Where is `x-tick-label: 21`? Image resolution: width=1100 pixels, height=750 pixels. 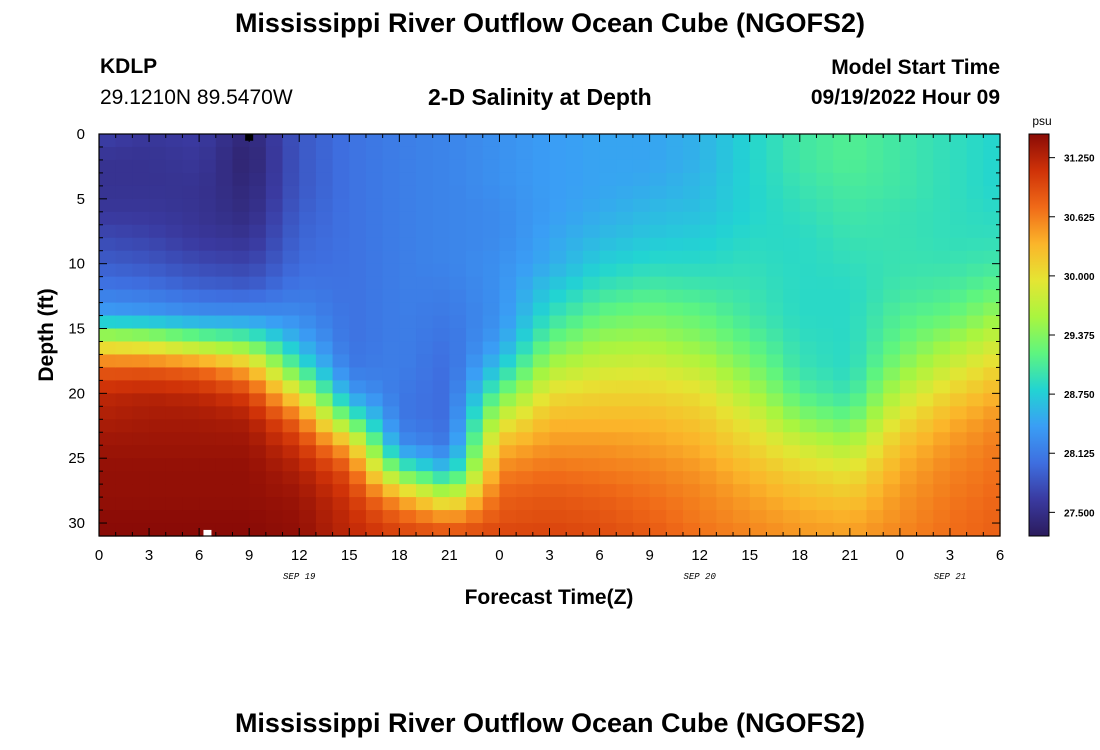
x-tick-label: 21 is located at coordinates (849, 555).